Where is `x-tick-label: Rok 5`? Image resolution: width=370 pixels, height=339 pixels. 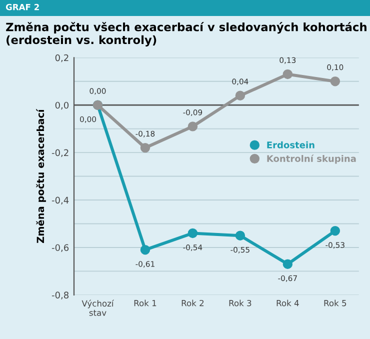
x-tick-label: Rok 5 is located at coordinates (335, 303).